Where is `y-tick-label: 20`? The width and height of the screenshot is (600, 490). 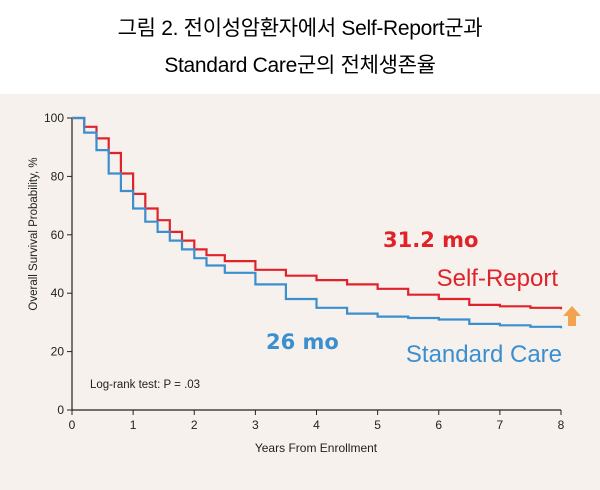
y-tick-label: 20 is located at coordinates (58, 352).